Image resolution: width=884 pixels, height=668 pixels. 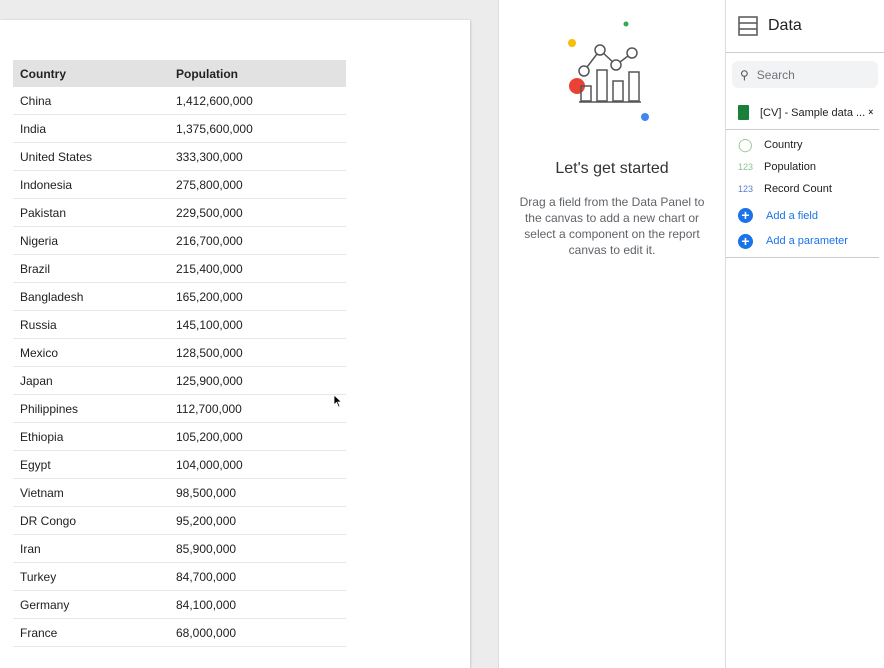 I want to click on table-row: Vietnam 98,500,000, so click(x=179, y=493).